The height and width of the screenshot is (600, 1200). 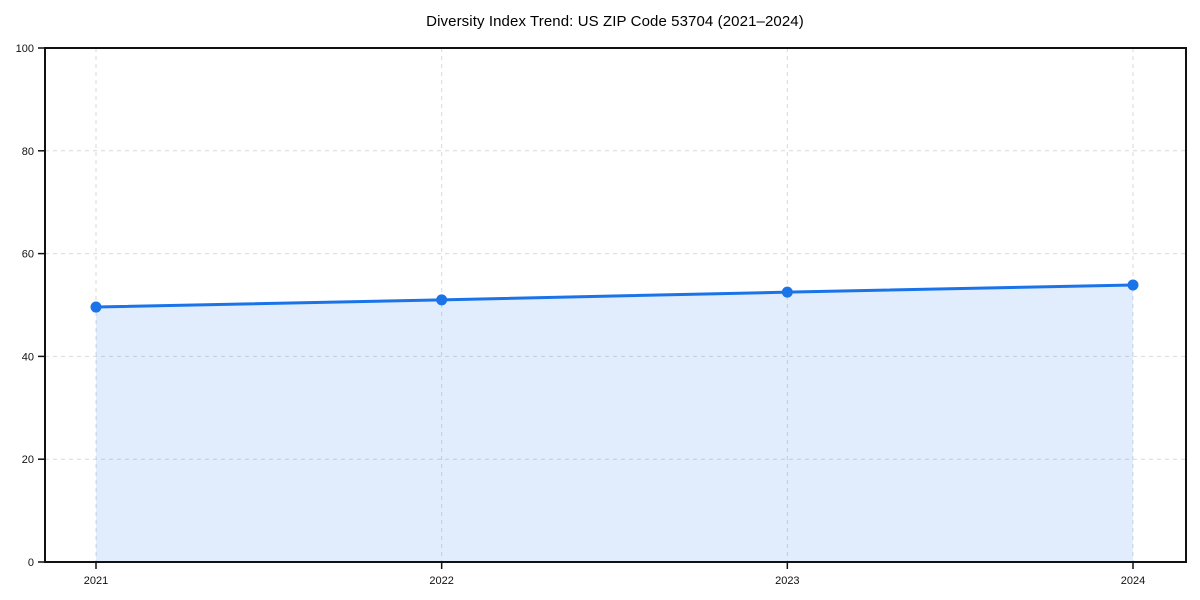 What do you see at coordinates (787, 292) in the screenshot?
I see `data-point-2023` at bounding box center [787, 292].